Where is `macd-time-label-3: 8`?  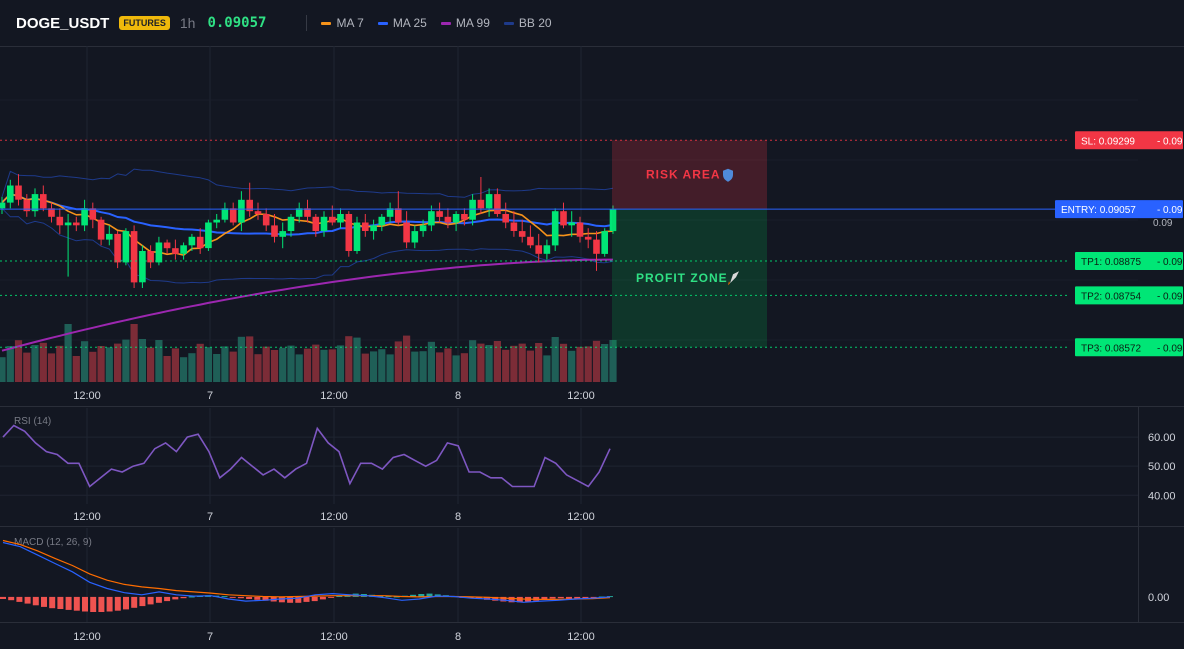
macd-time-label-3: 8 is located at coordinates (458, 637).